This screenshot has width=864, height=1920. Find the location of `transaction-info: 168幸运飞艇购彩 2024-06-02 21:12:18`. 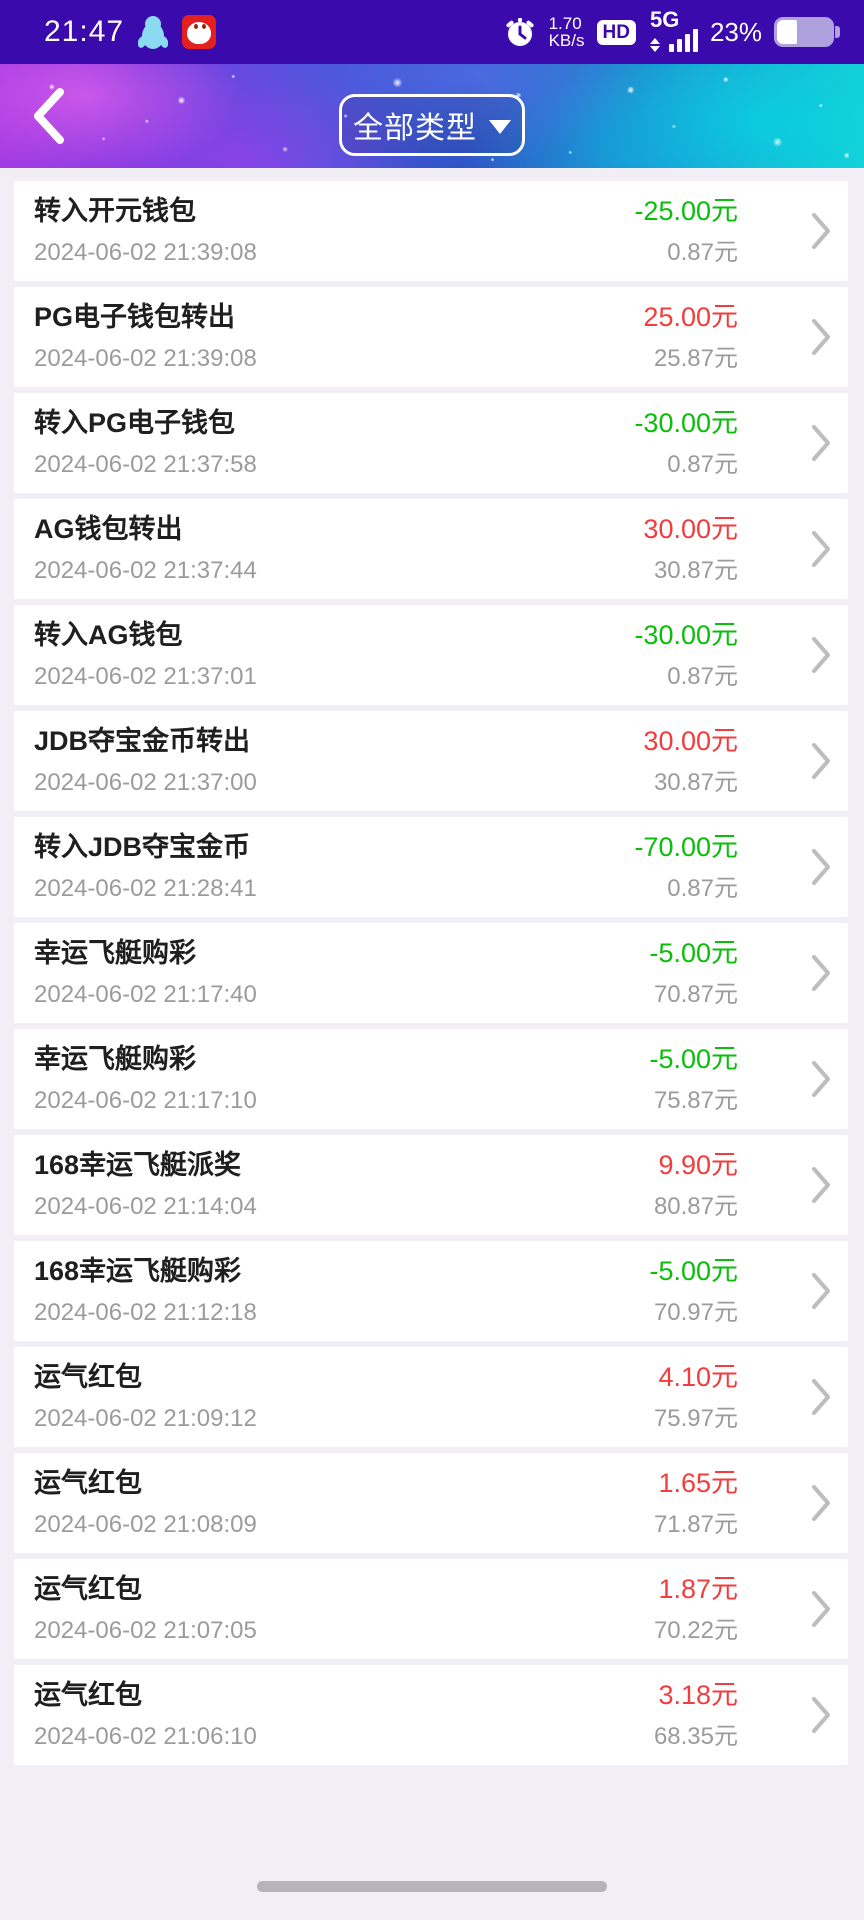

transaction-info: 168幸运飞艇购彩 2024-06-02 21:12:18 is located at coordinates (145, 1297).